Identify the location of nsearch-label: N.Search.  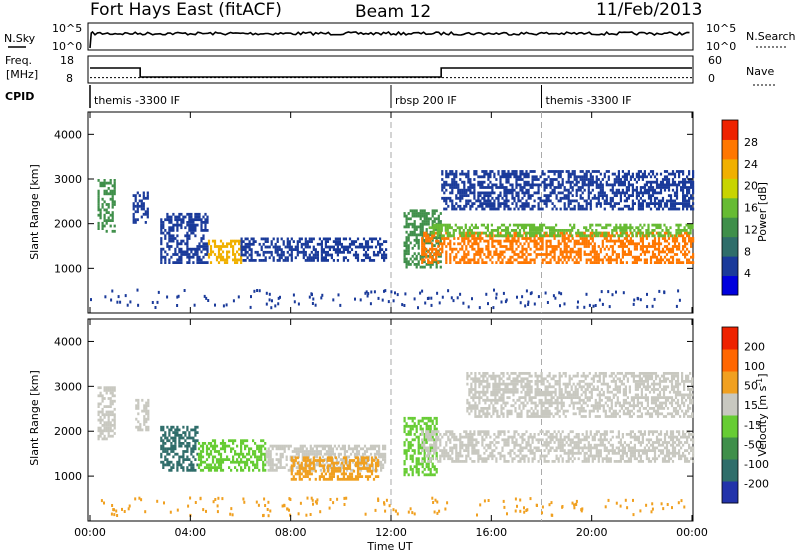
(771, 36).